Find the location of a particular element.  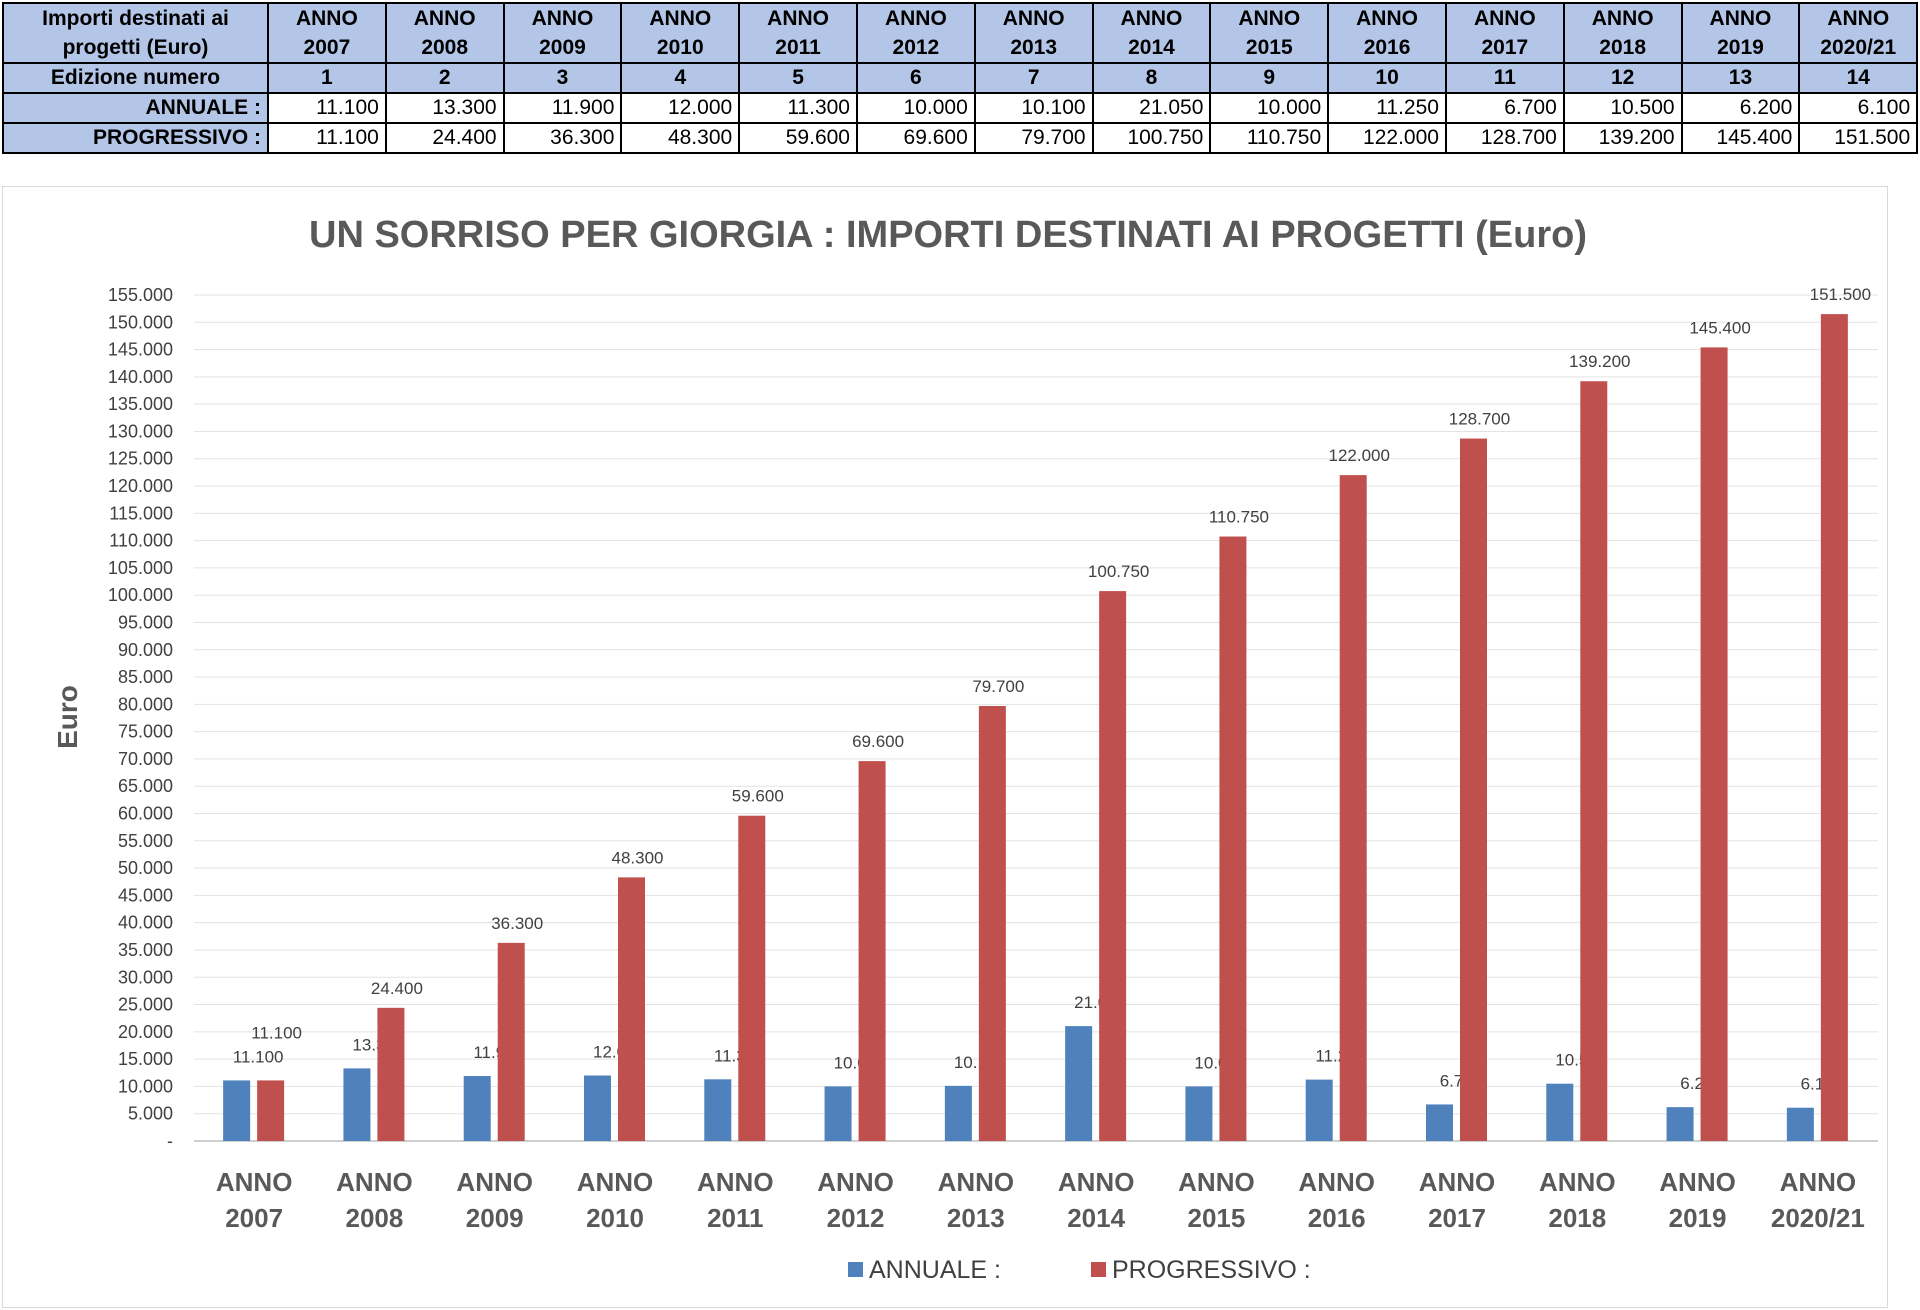

column-header: ANNO 2014 is located at coordinates (1151, 33).